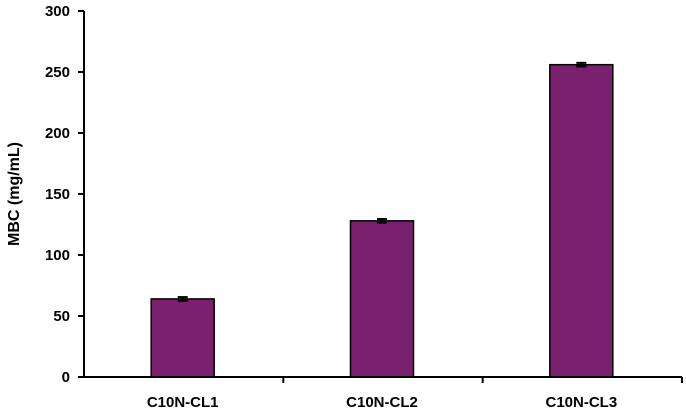  What do you see at coordinates (61, 316) in the screenshot?
I see `y-tick-label: 50` at bounding box center [61, 316].